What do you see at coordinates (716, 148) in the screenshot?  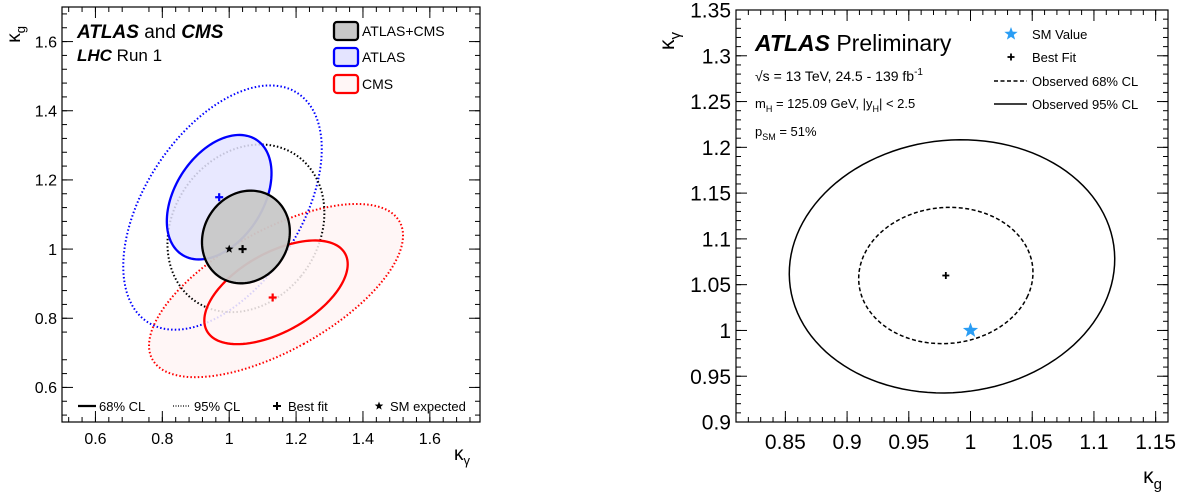 I see `right-y-tick-label: 1.2` at bounding box center [716, 148].